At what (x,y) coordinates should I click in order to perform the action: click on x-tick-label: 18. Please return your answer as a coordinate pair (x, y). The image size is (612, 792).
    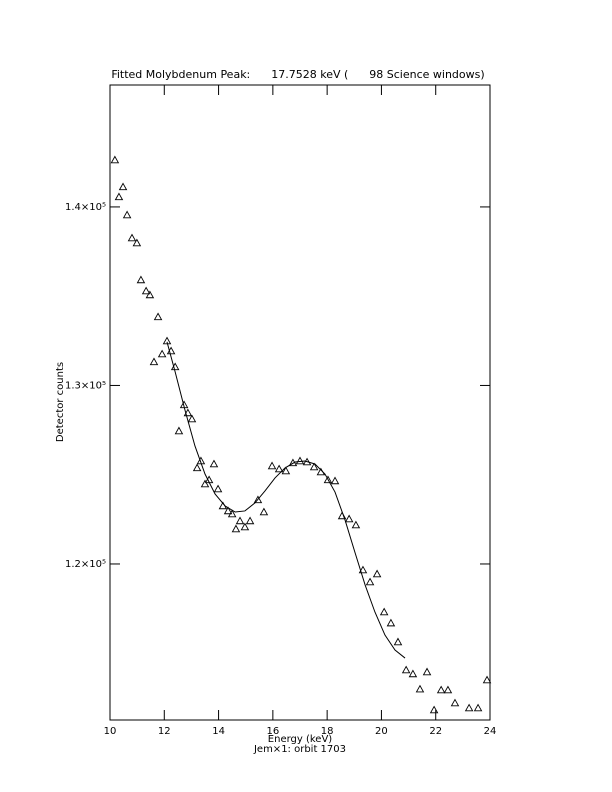
    Looking at the image, I should click on (327, 731).